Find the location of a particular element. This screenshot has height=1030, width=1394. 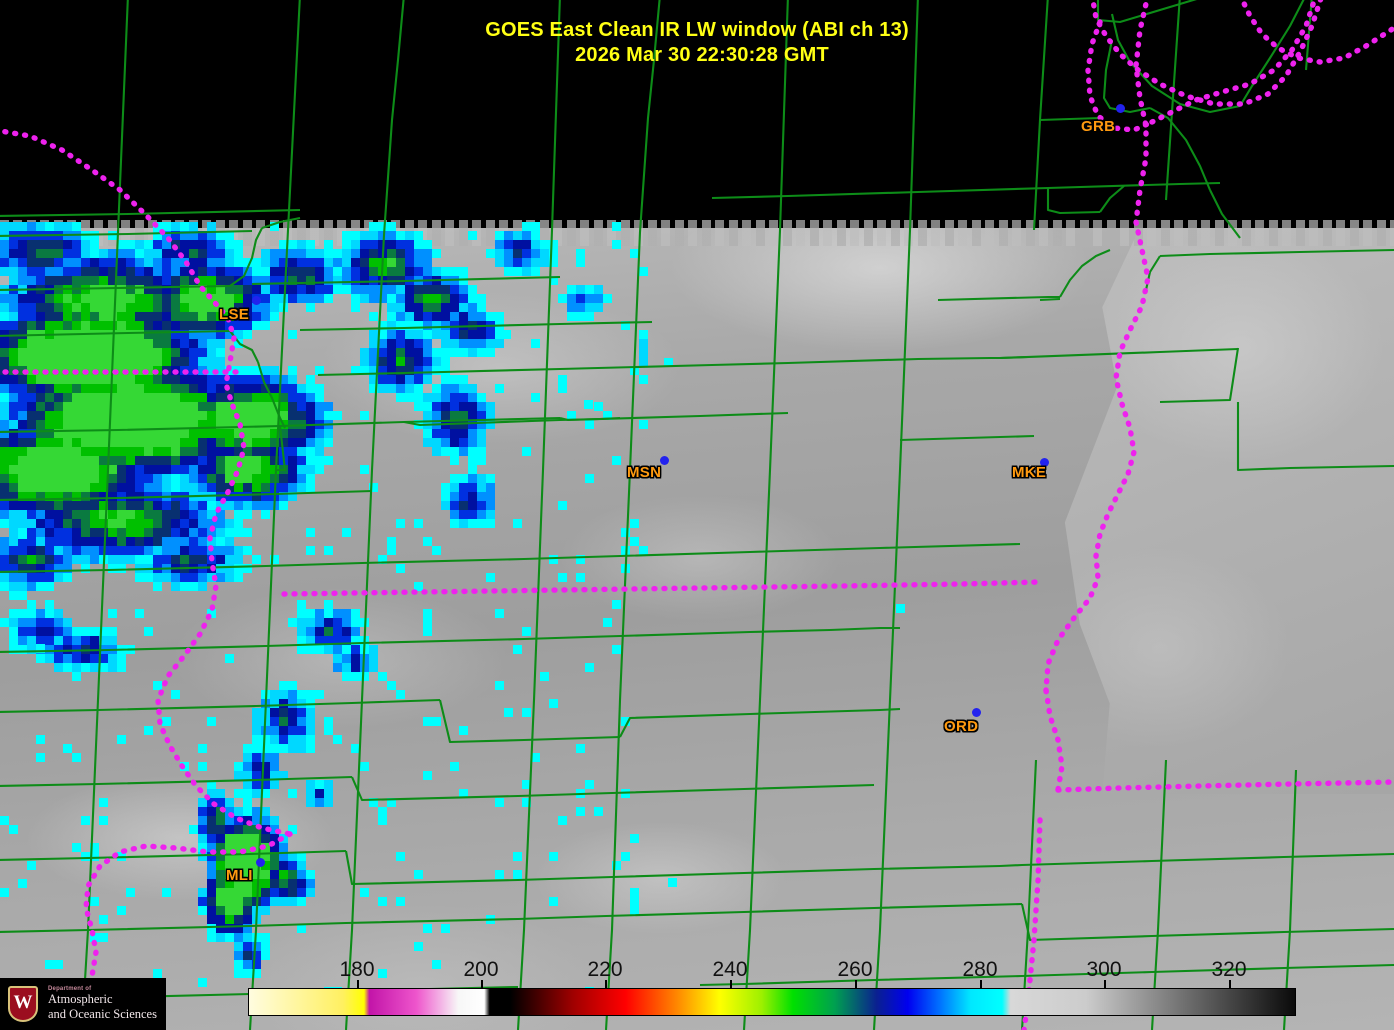

colorbar-tick-labels: 180 200 220 240 260 280 300 320 is located at coordinates (697, 971).